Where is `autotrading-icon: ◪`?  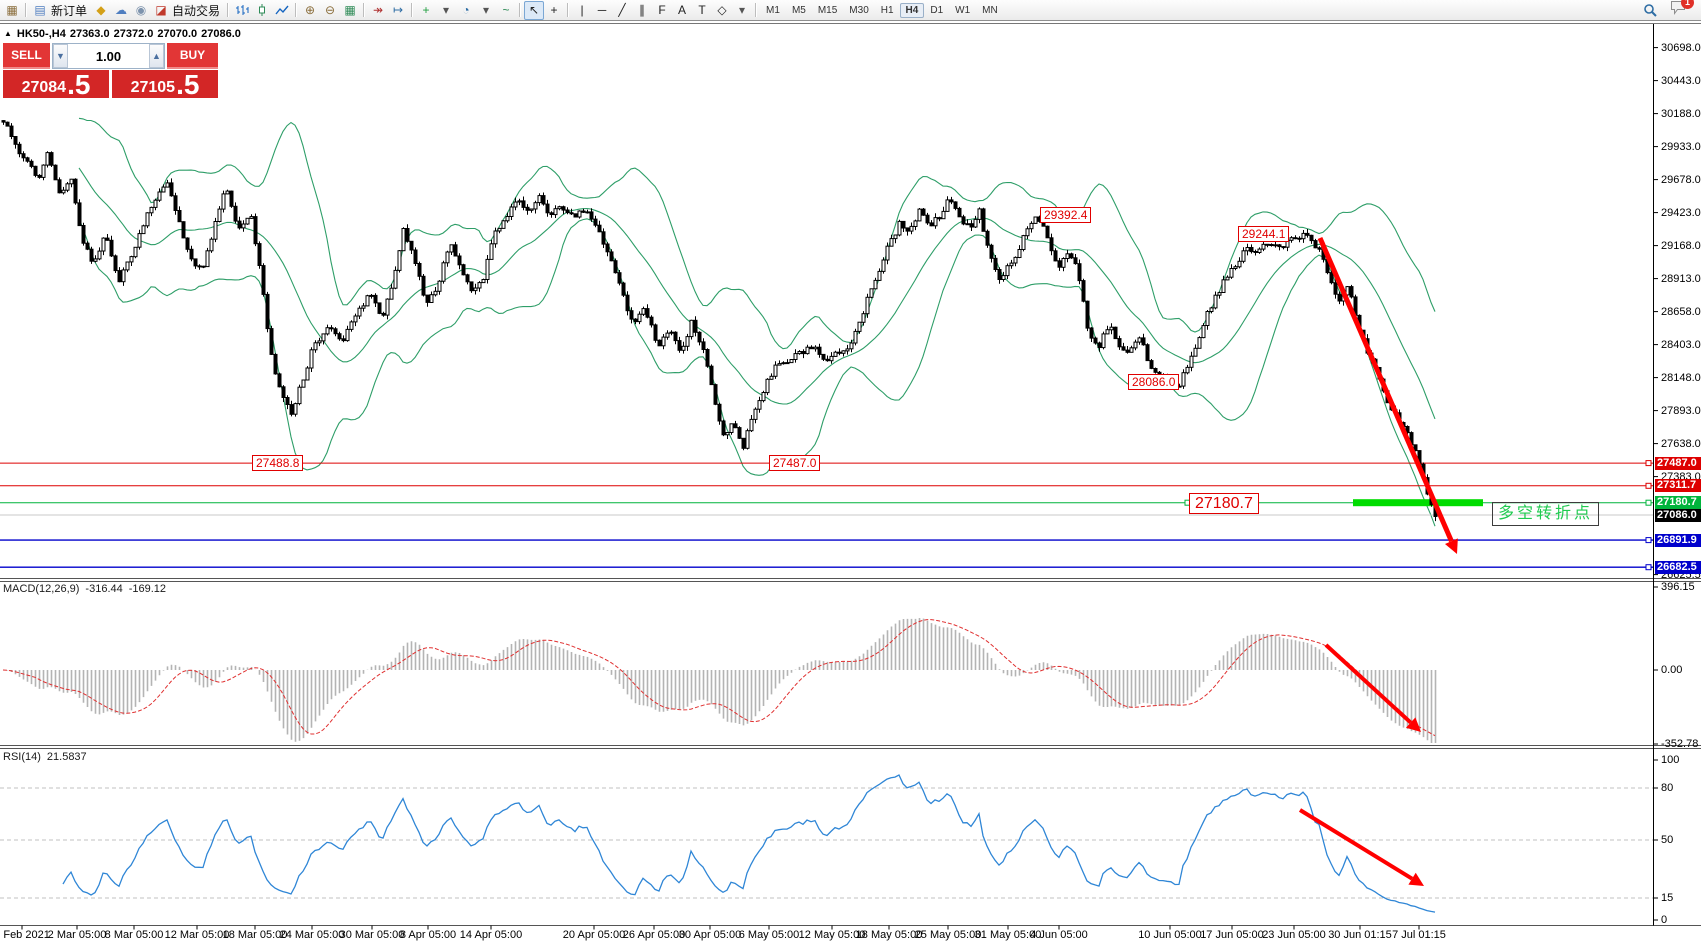 autotrading-icon: ◪ is located at coordinates (161, 9).